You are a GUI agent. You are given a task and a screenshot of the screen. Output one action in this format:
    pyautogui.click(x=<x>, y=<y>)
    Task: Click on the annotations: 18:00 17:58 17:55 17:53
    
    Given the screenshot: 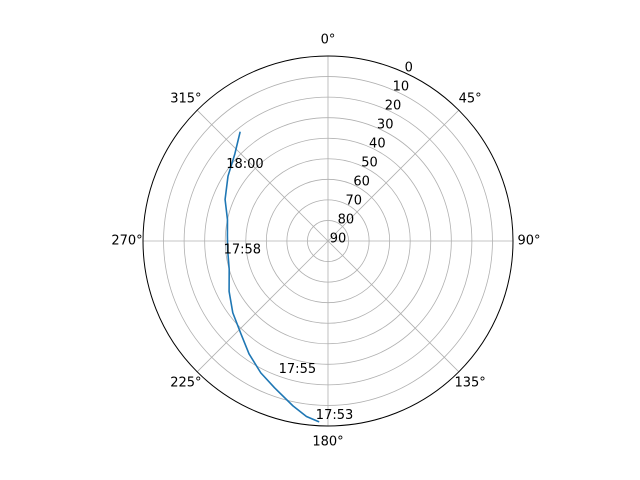 What is the action you would take?
    pyautogui.click(x=289, y=290)
    